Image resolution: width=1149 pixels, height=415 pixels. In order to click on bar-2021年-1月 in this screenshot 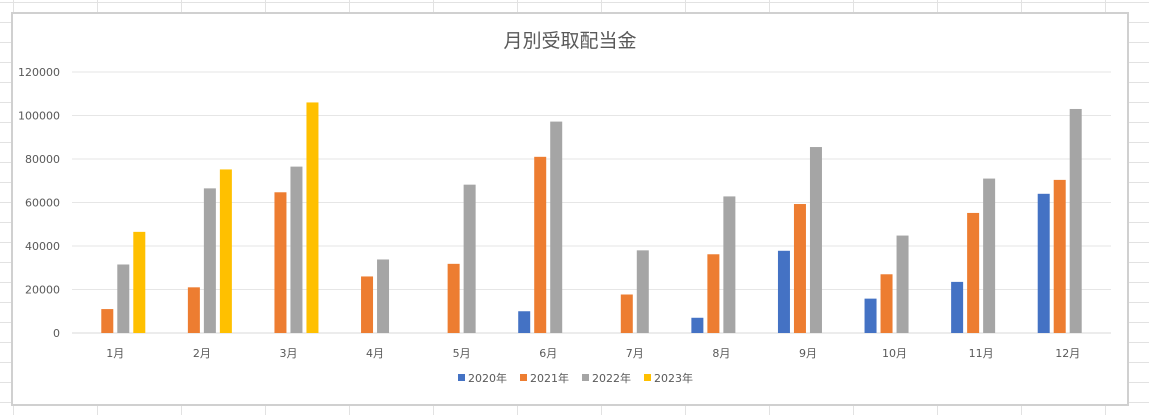, I will do `click(107, 321)`.